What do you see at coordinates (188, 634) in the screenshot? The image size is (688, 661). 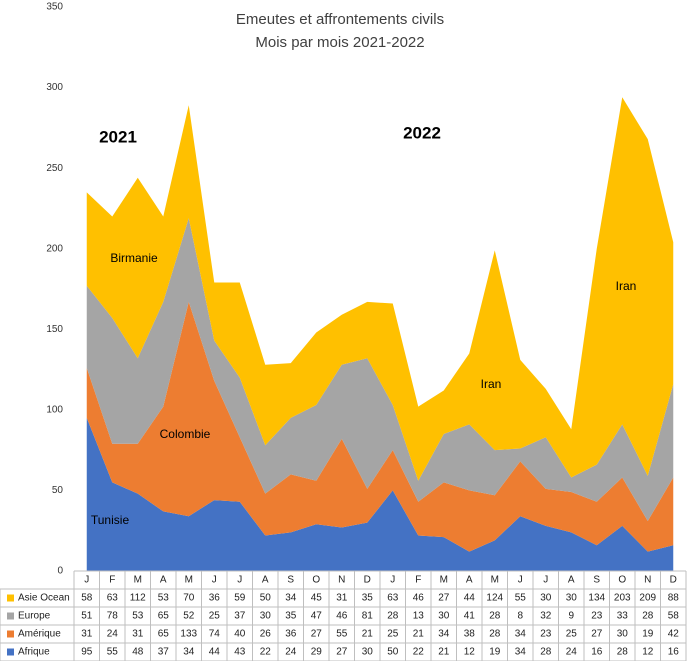 I see `table-cell: 133` at bounding box center [188, 634].